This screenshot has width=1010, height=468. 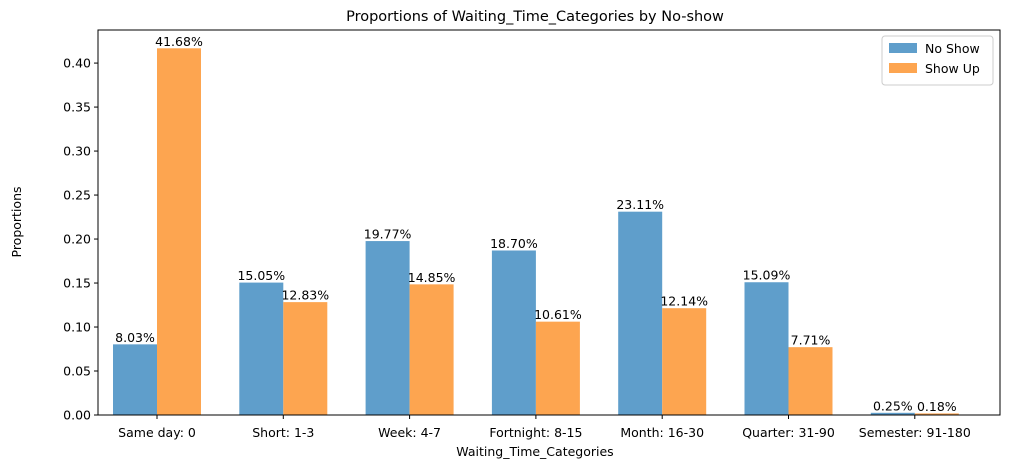 What do you see at coordinates (261, 275) in the screenshot?
I see `data-label: 15.05%` at bounding box center [261, 275].